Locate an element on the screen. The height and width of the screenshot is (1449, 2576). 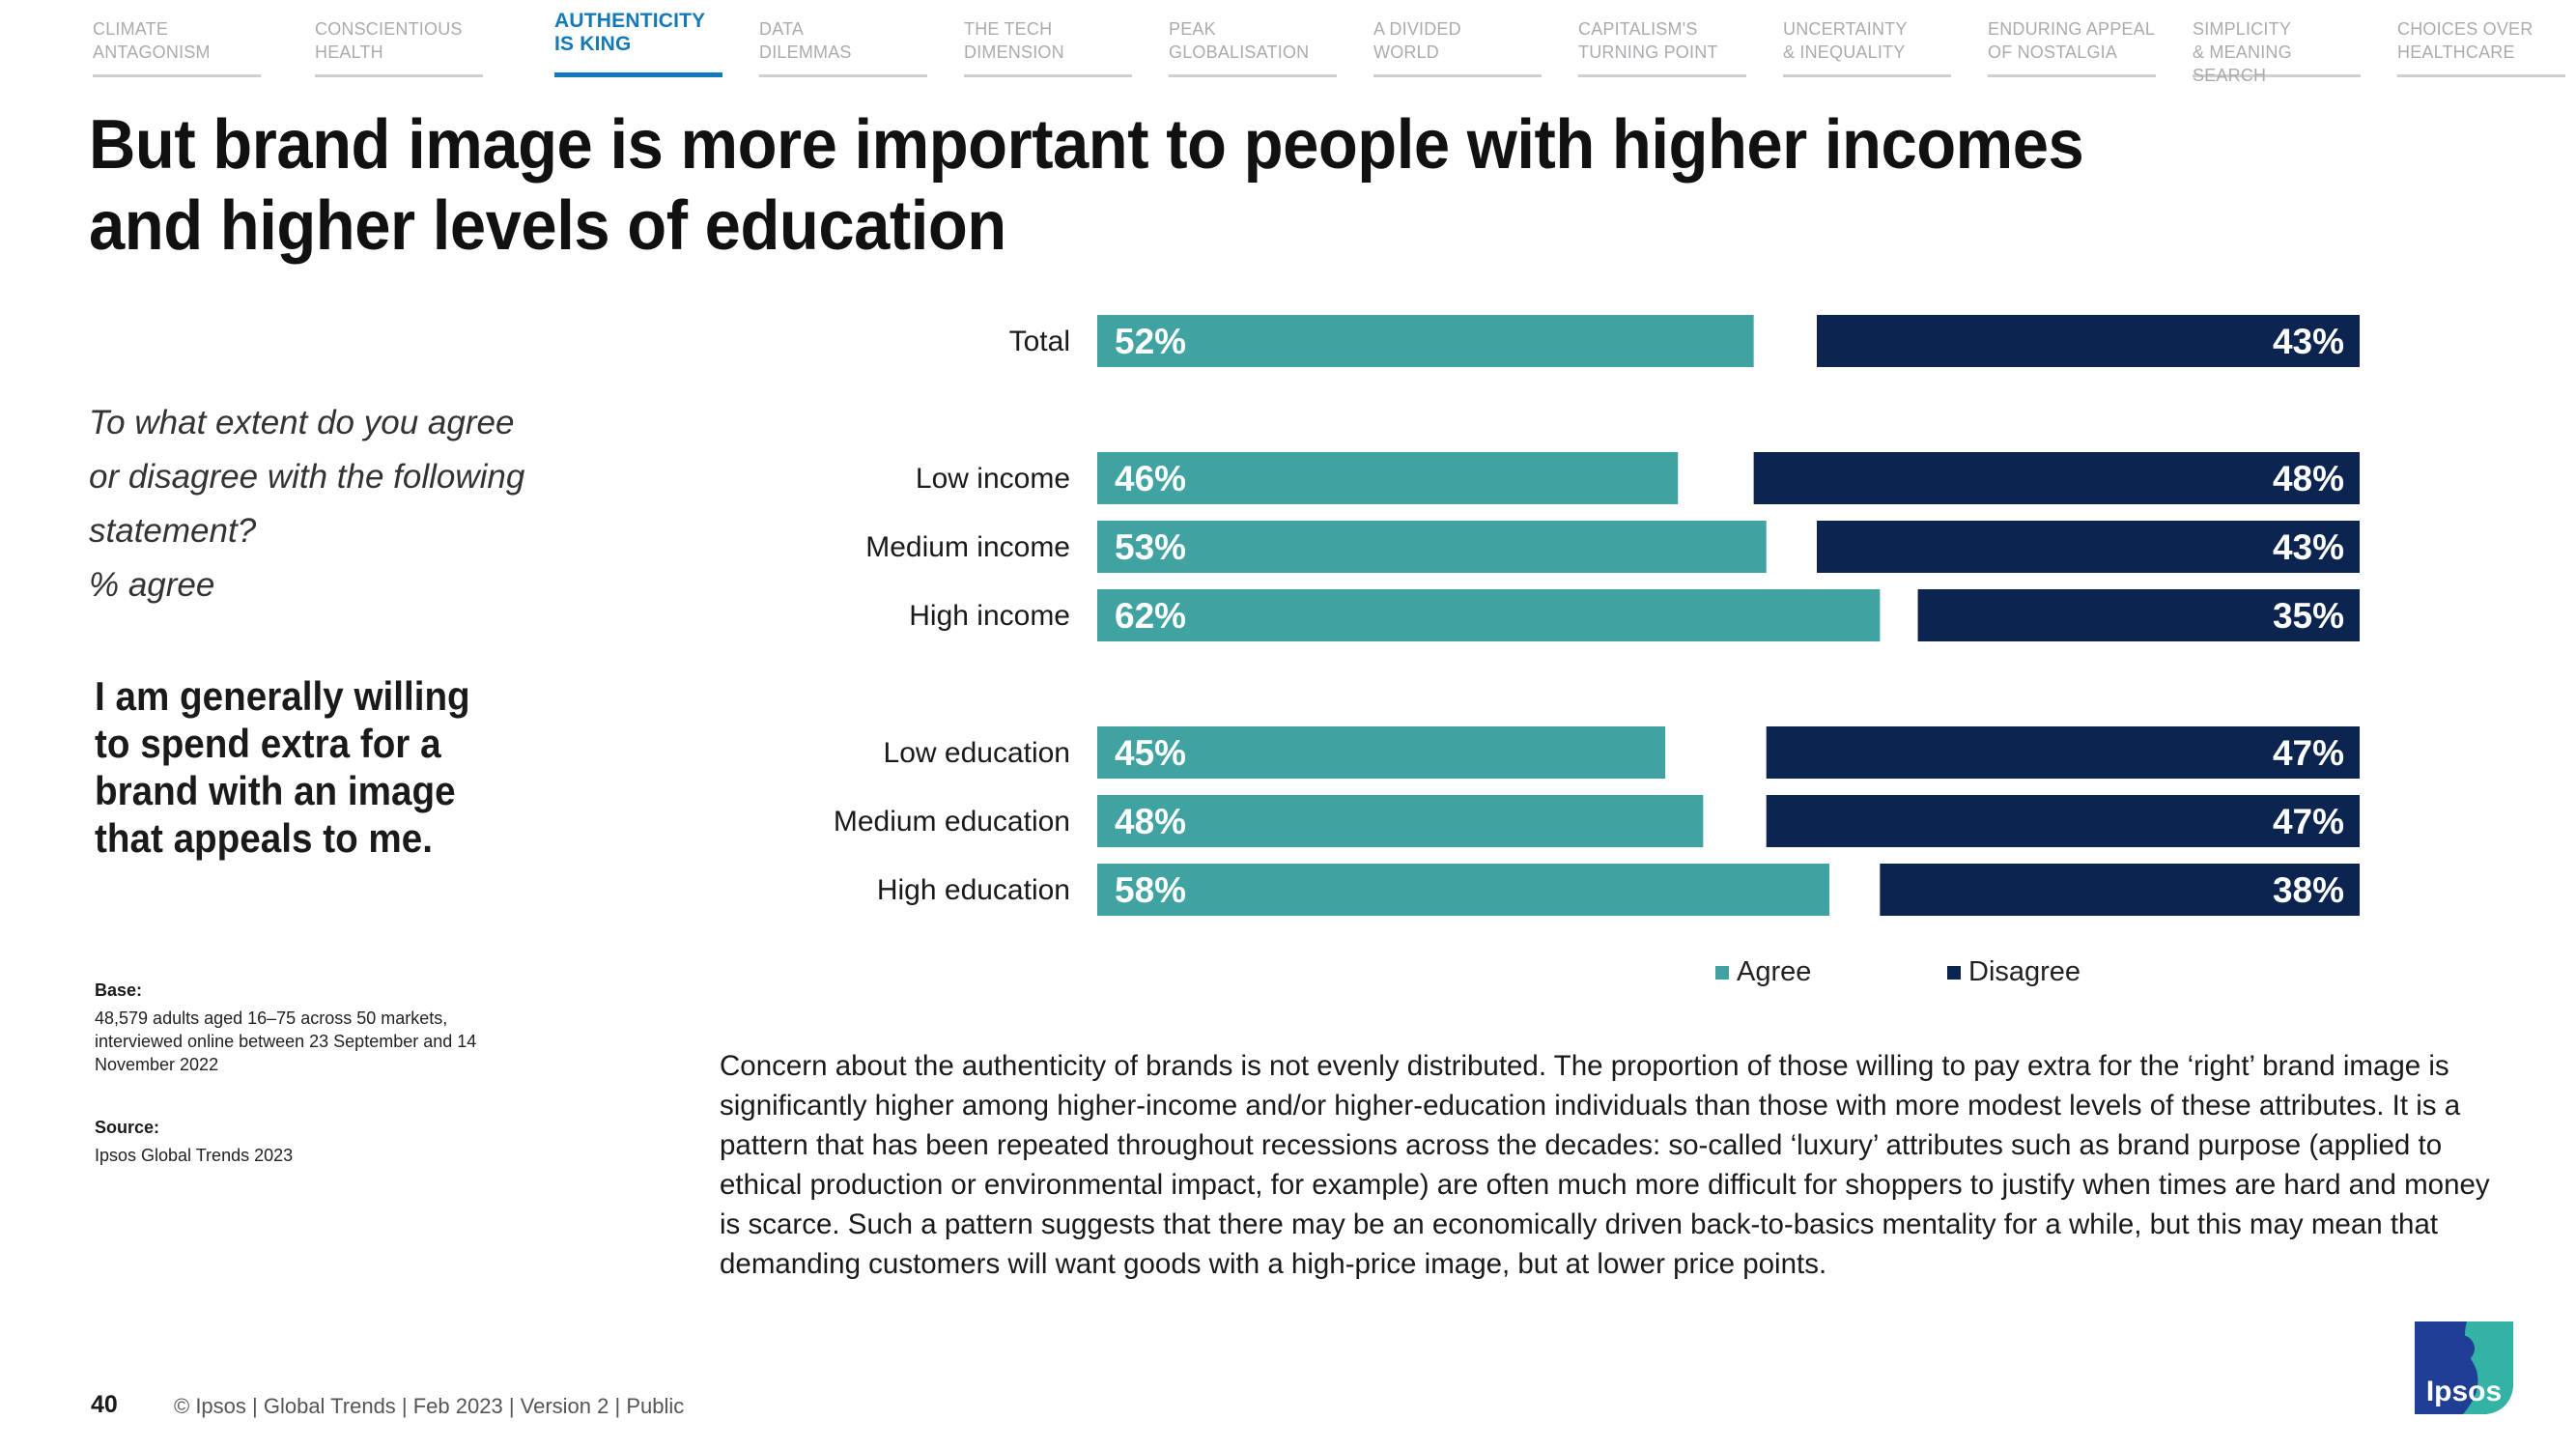
label-agree-medium-income: 53% is located at coordinates (1150, 547).